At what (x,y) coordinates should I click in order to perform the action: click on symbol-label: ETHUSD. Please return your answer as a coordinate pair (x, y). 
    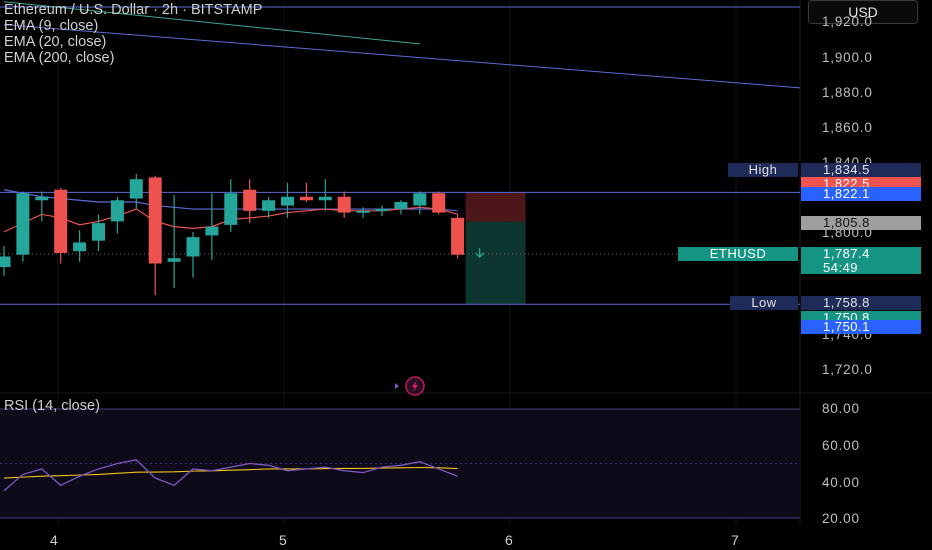
    Looking at the image, I should click on (738, 254).